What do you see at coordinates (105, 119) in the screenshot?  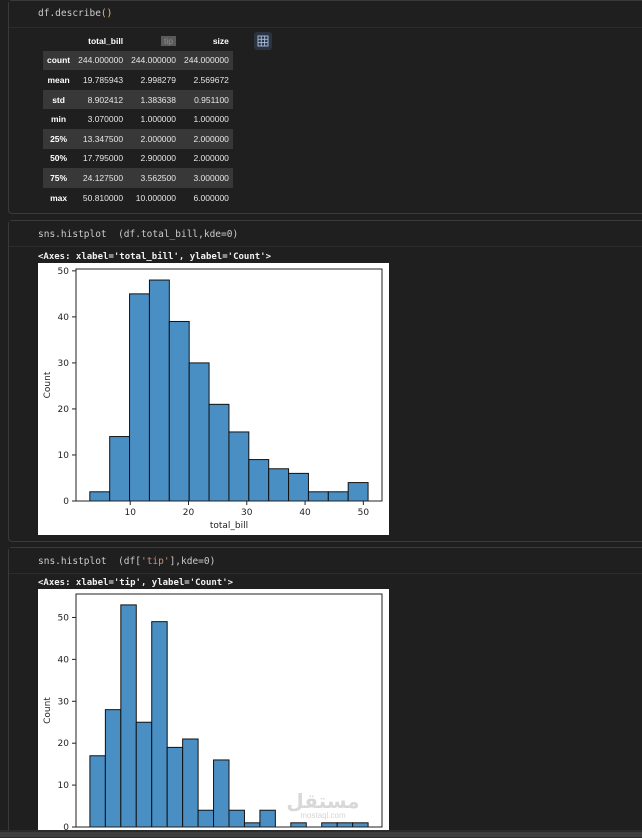 I see `table-cell: 3.070000` at bounding box center [105, 119].